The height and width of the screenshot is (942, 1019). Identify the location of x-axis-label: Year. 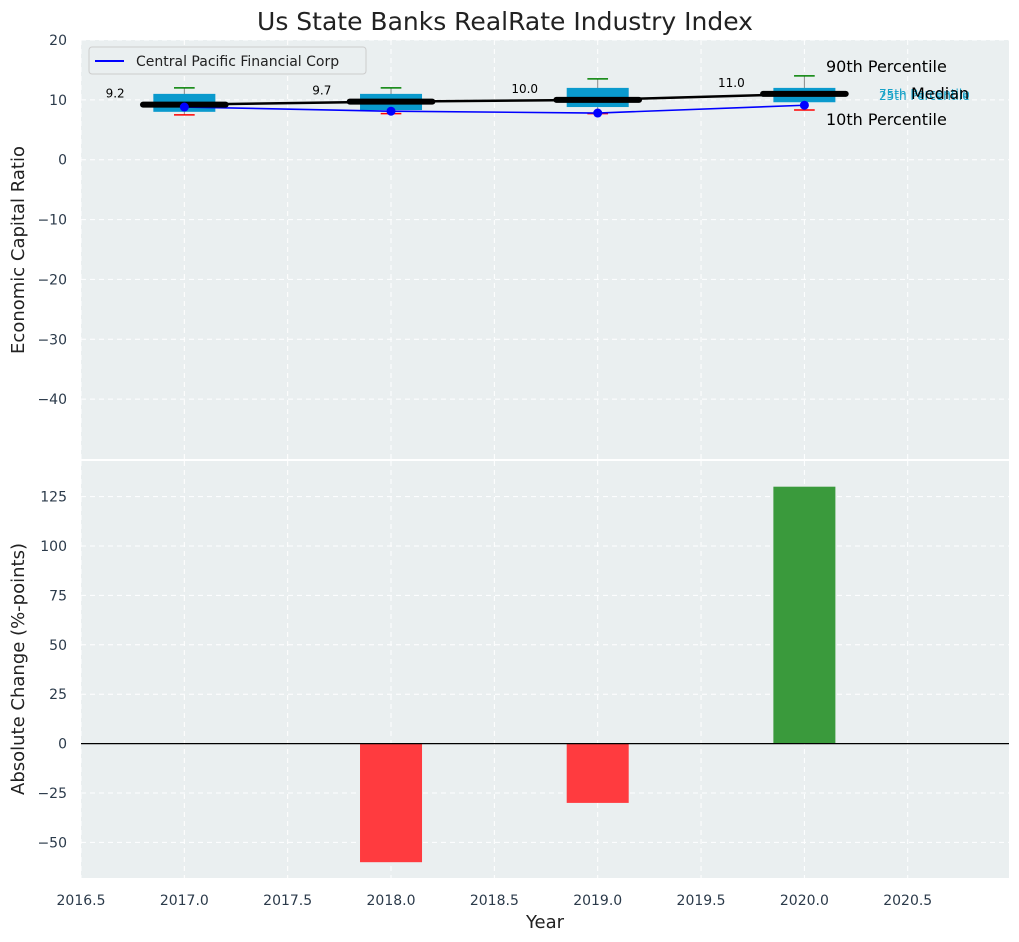
(545, 922).